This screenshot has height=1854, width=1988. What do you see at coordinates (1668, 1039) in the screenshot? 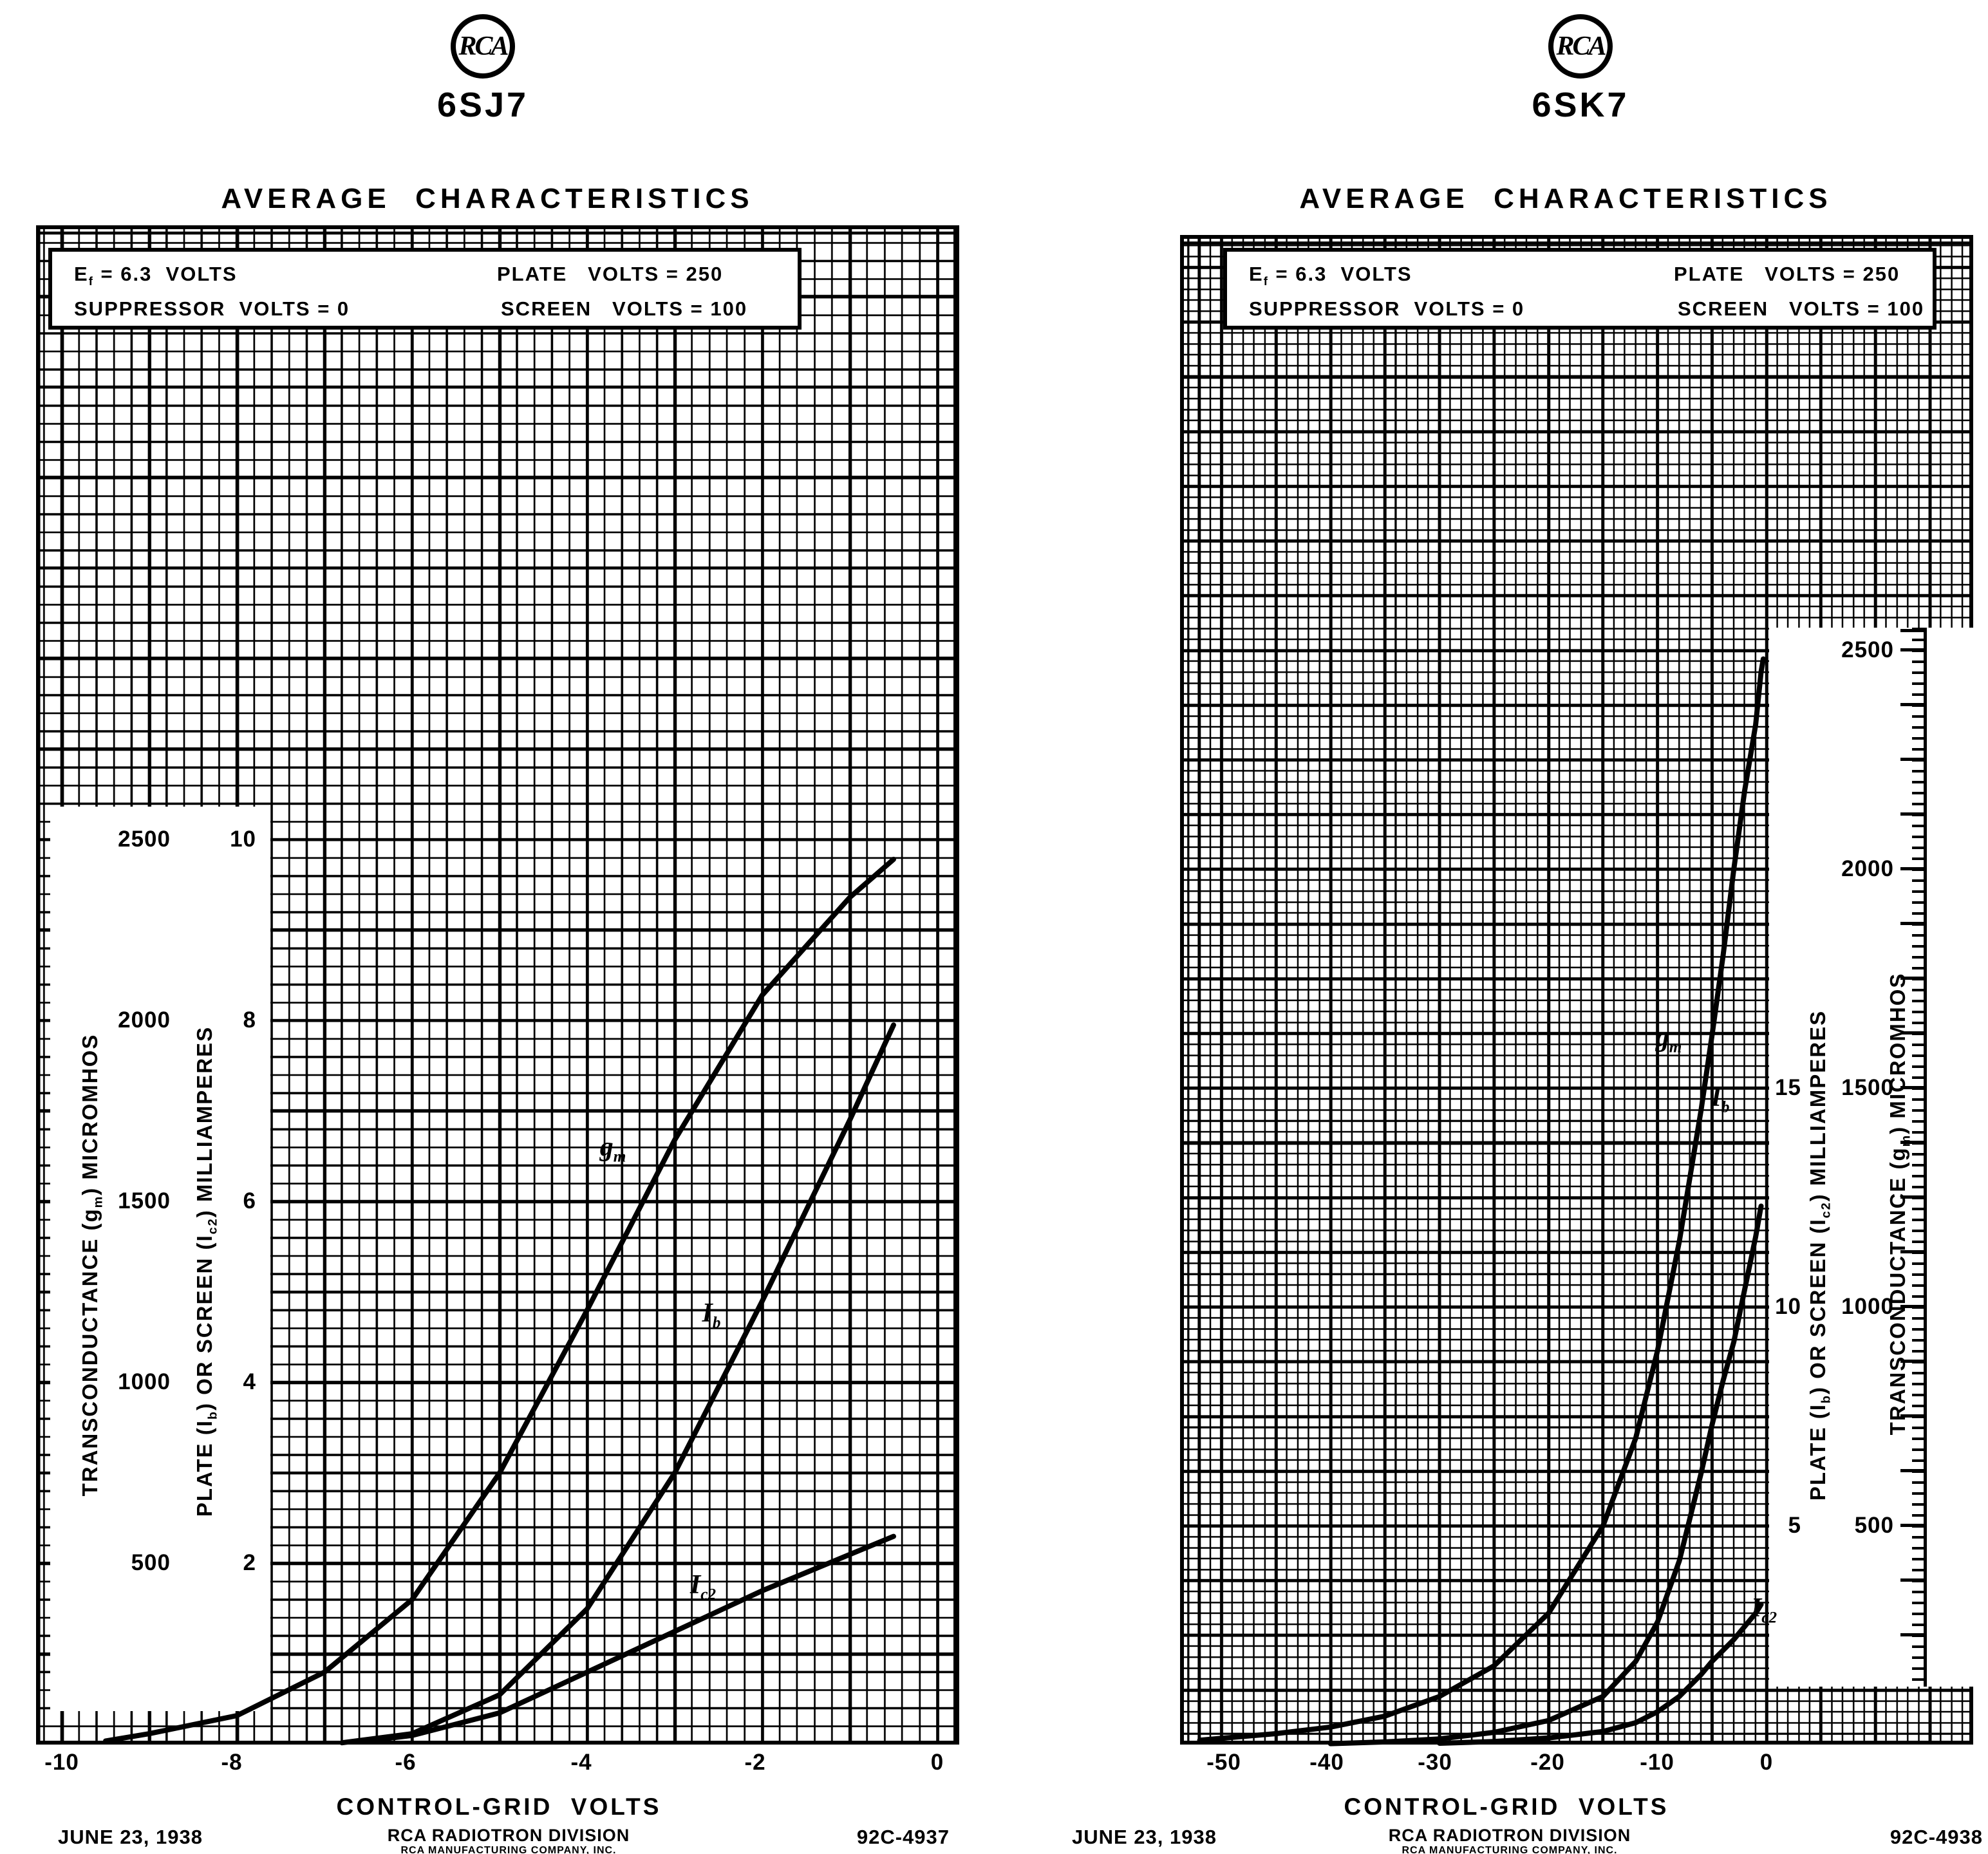
I see `curve-label-gm-right: gm` at bounding box center [1668, 1039].